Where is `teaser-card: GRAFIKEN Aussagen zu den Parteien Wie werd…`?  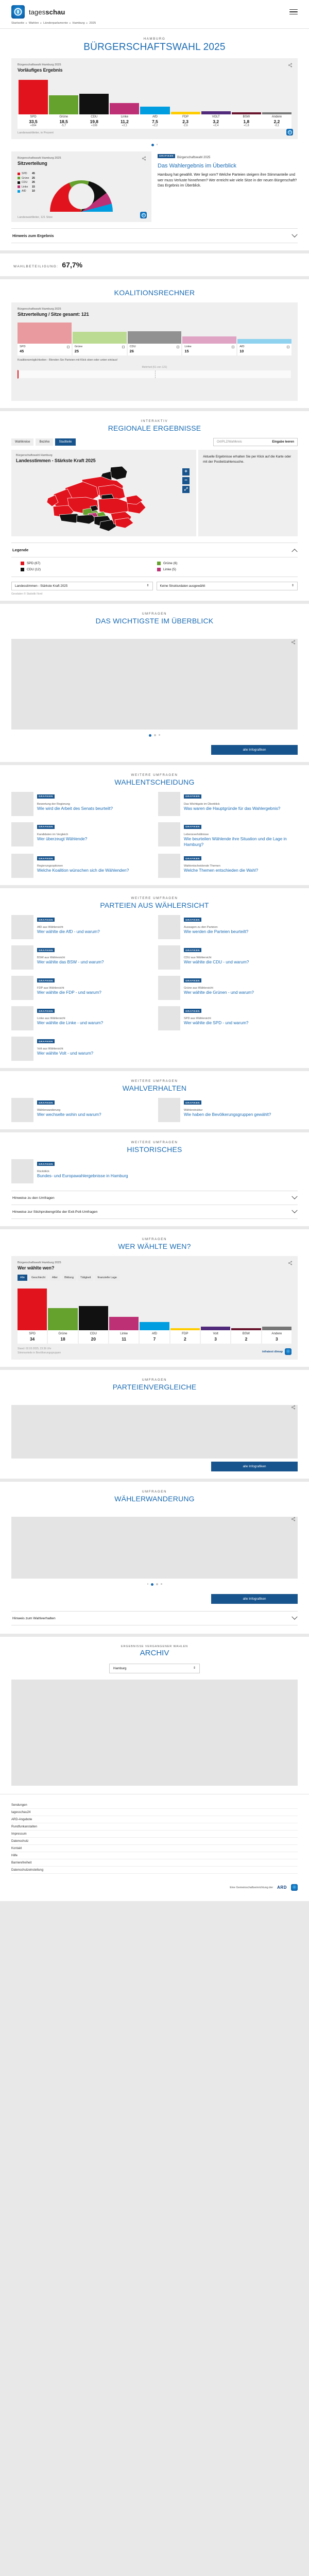 teaser-card: GRAFIKEN Aussagen zu den Parteien Wie werd… is located at coordinates (228, 927).